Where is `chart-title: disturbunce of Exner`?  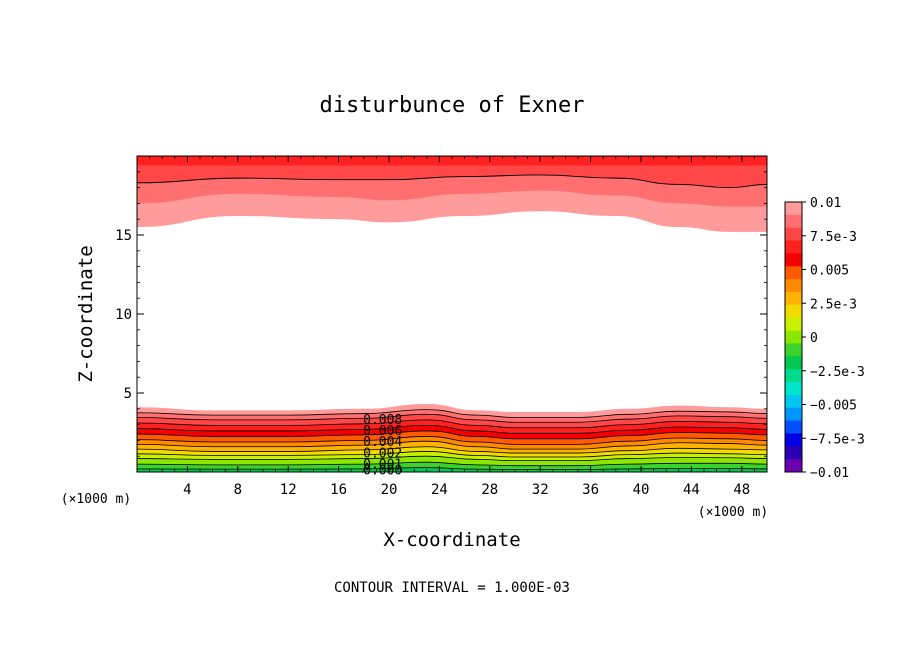 chart-title: disturbunce of Exner is located at coordinates (452, 105).